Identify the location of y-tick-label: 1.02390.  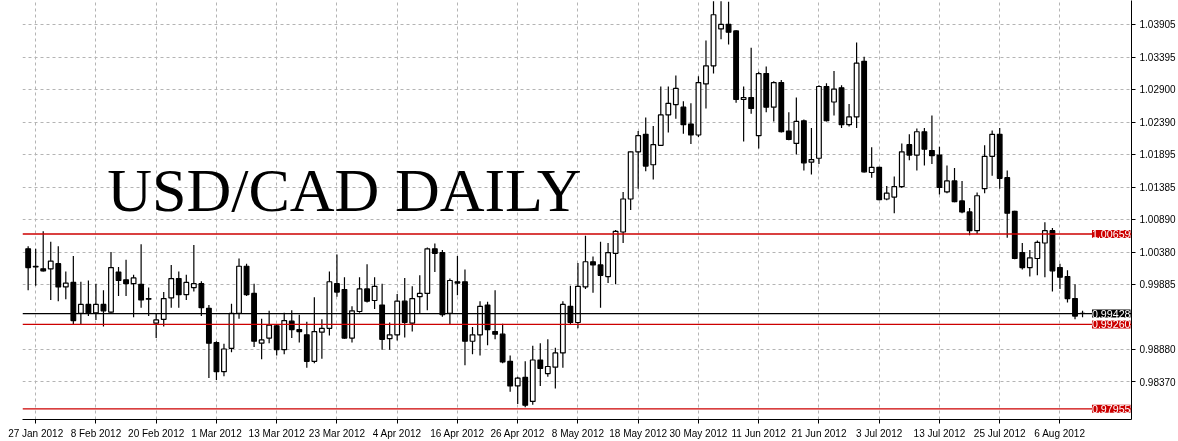
(1158, 123).